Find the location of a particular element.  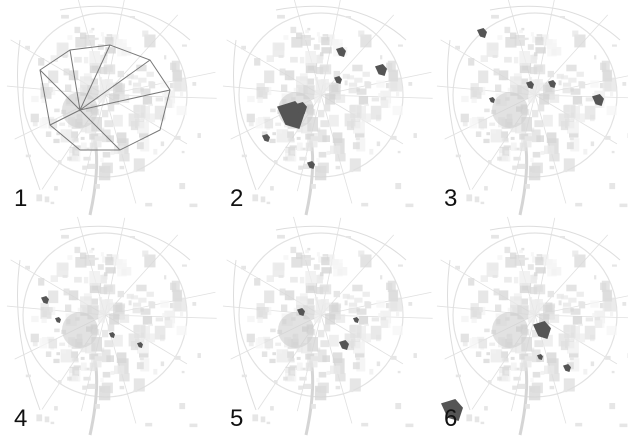

center is located at coordinates (510, 330).